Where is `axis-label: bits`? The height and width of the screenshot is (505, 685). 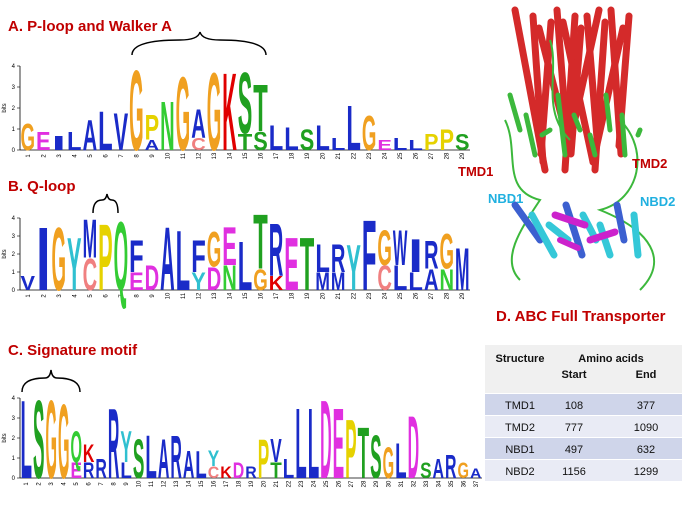
axis-label: bits is located at coordinates (5, 253).